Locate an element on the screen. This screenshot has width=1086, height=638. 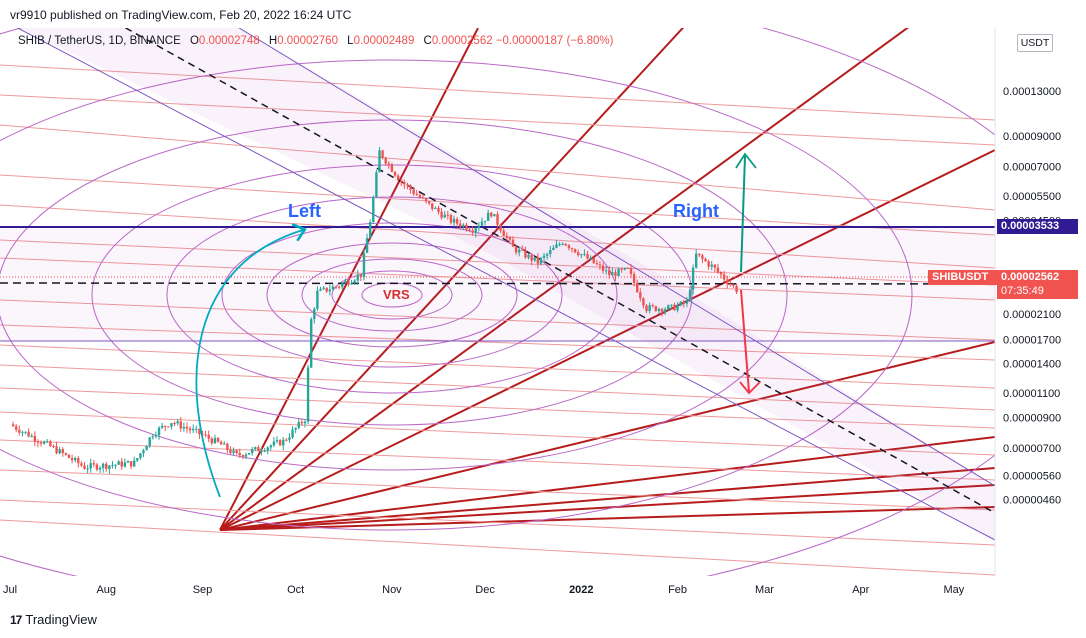
fib-circle is located at coordinates (392, 295).